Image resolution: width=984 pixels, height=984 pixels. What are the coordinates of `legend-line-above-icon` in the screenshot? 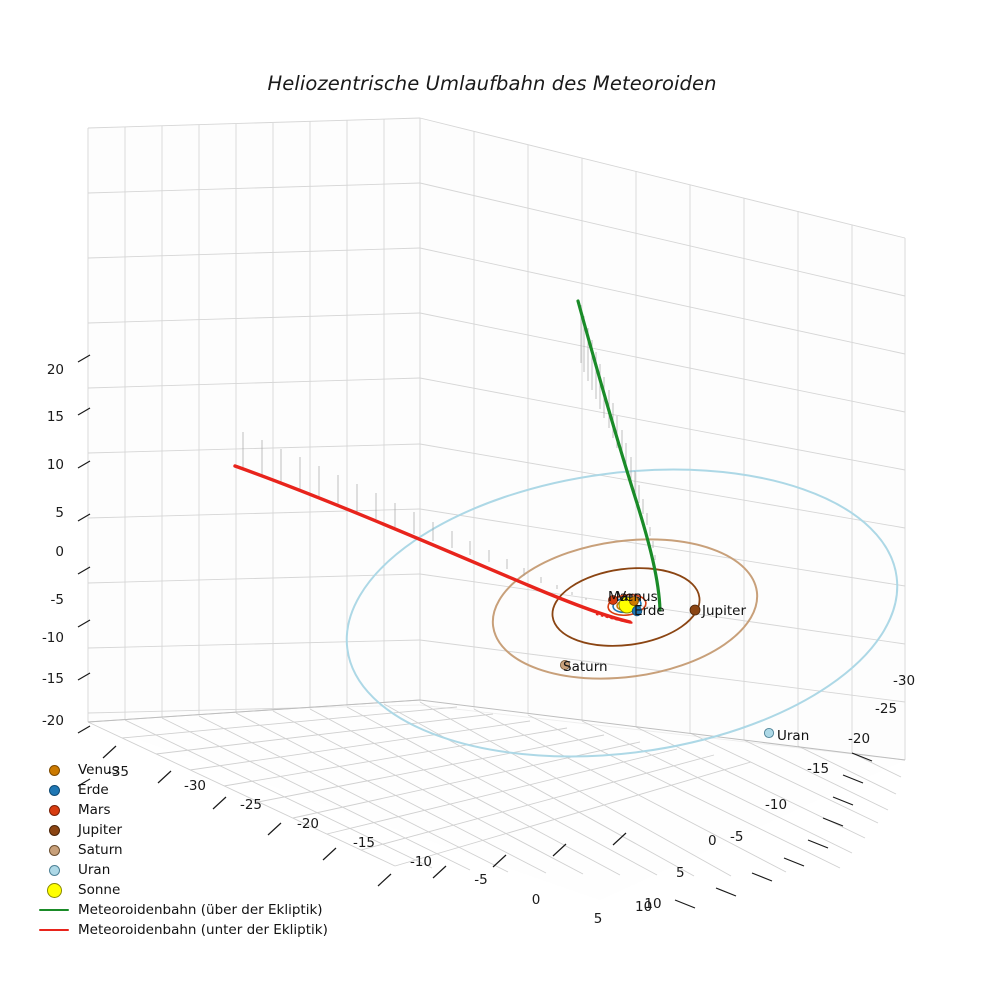 It's located at (54, 910).